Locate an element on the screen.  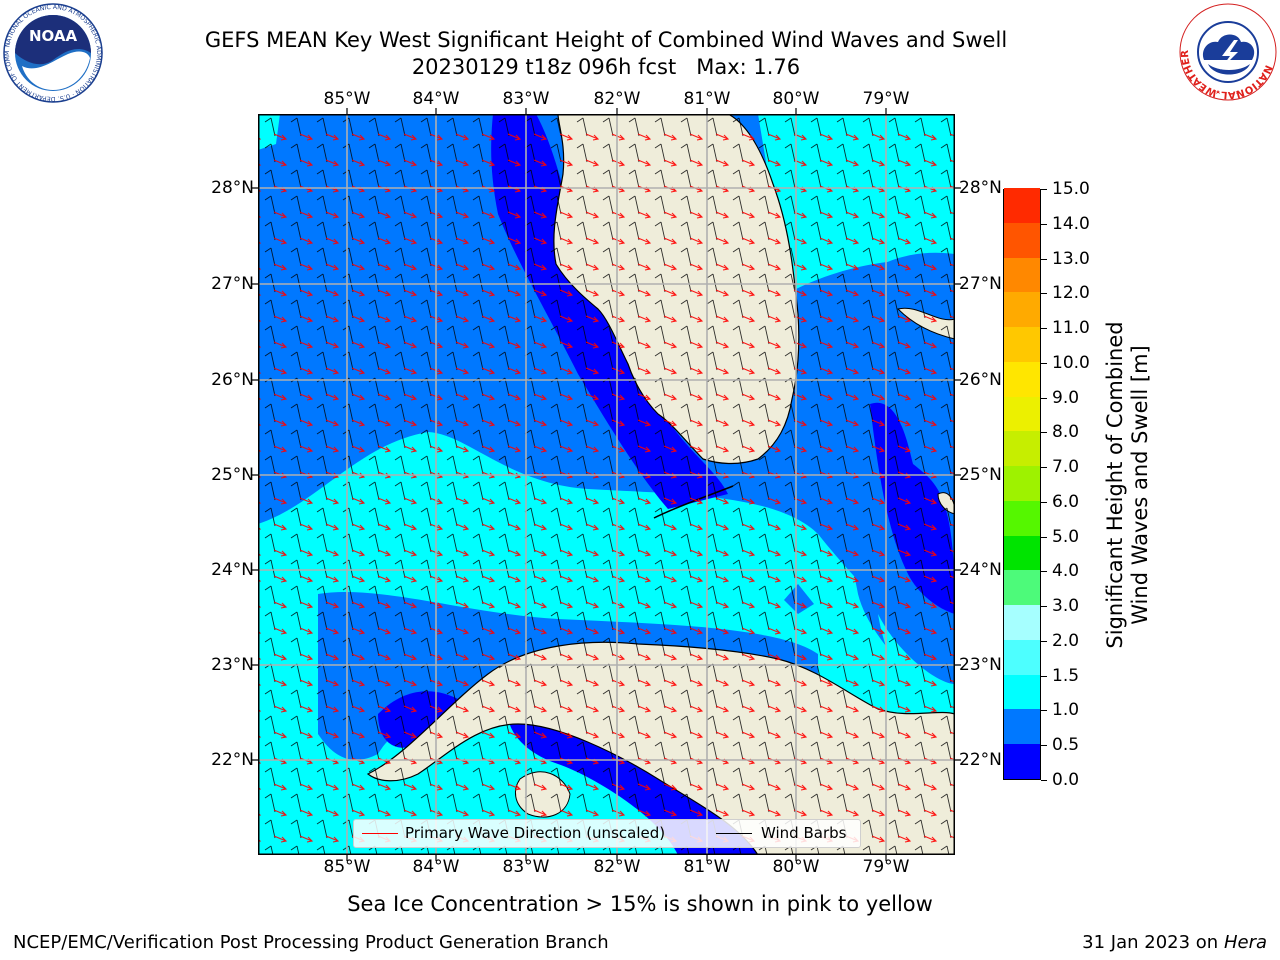
lon-label-bottom: 81°W is located at coordinates (707, 867).